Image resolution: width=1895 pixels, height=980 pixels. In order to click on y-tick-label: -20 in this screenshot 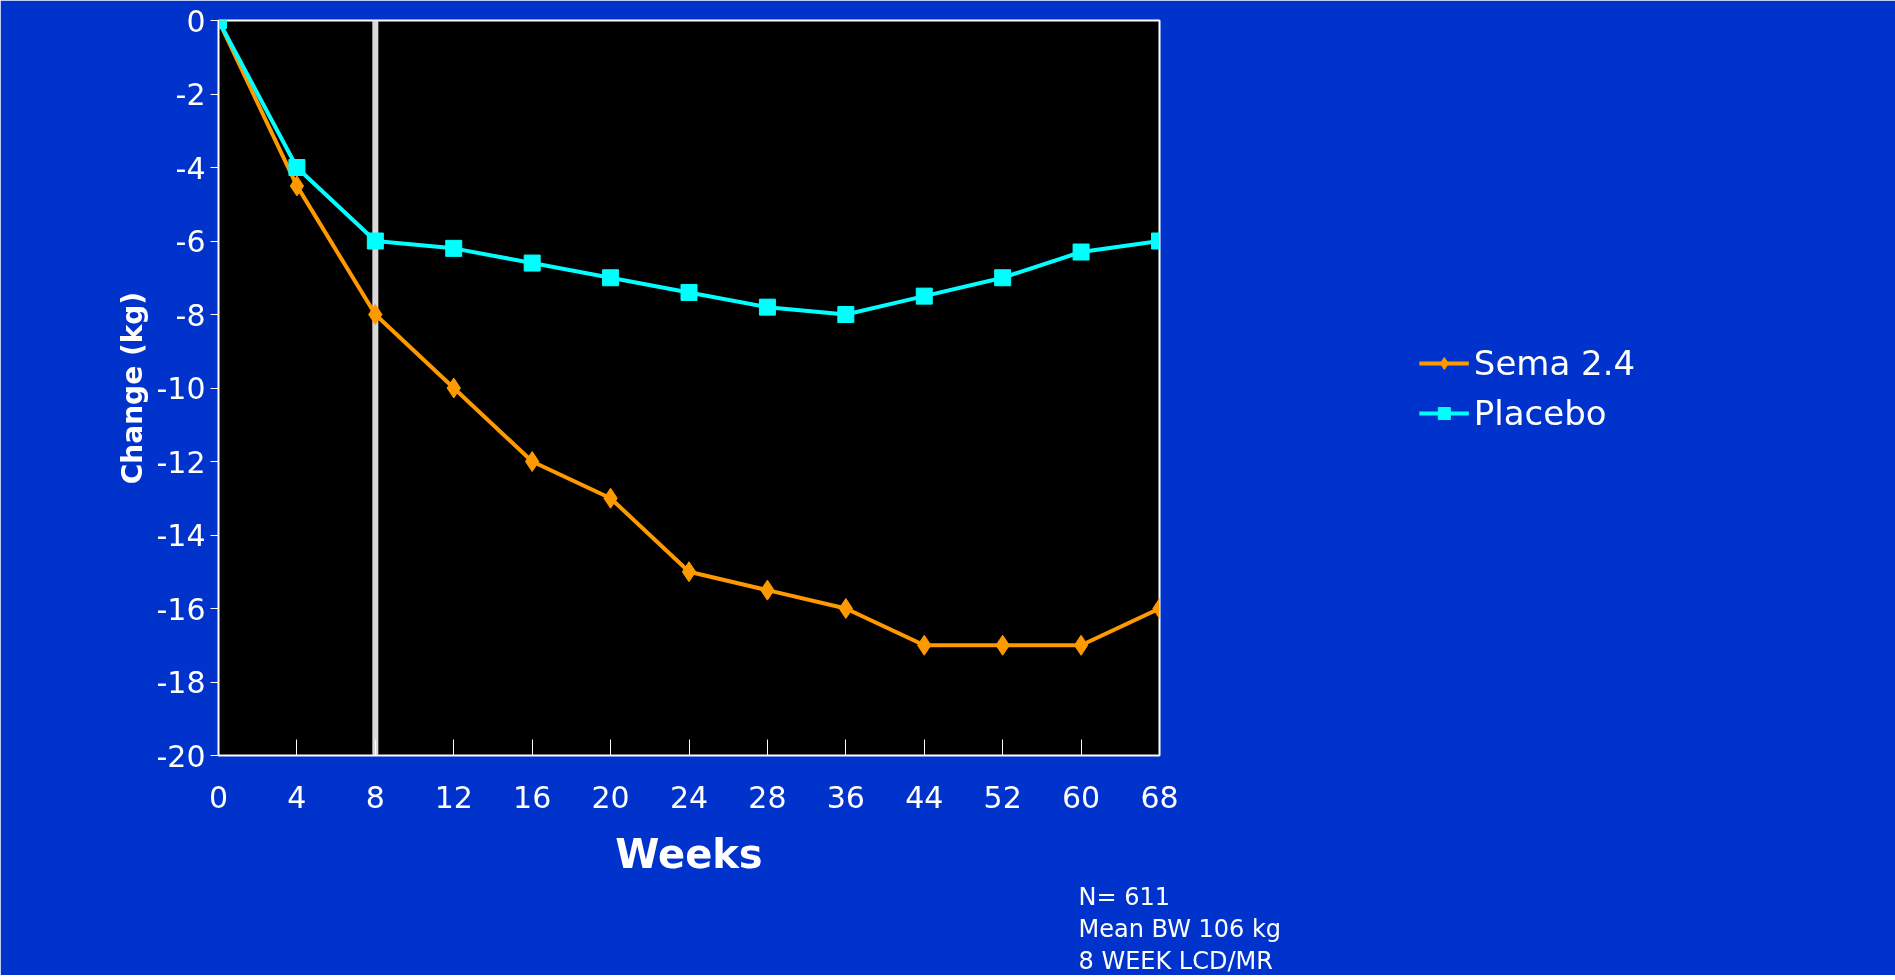, I will do `click(181, 756)`.